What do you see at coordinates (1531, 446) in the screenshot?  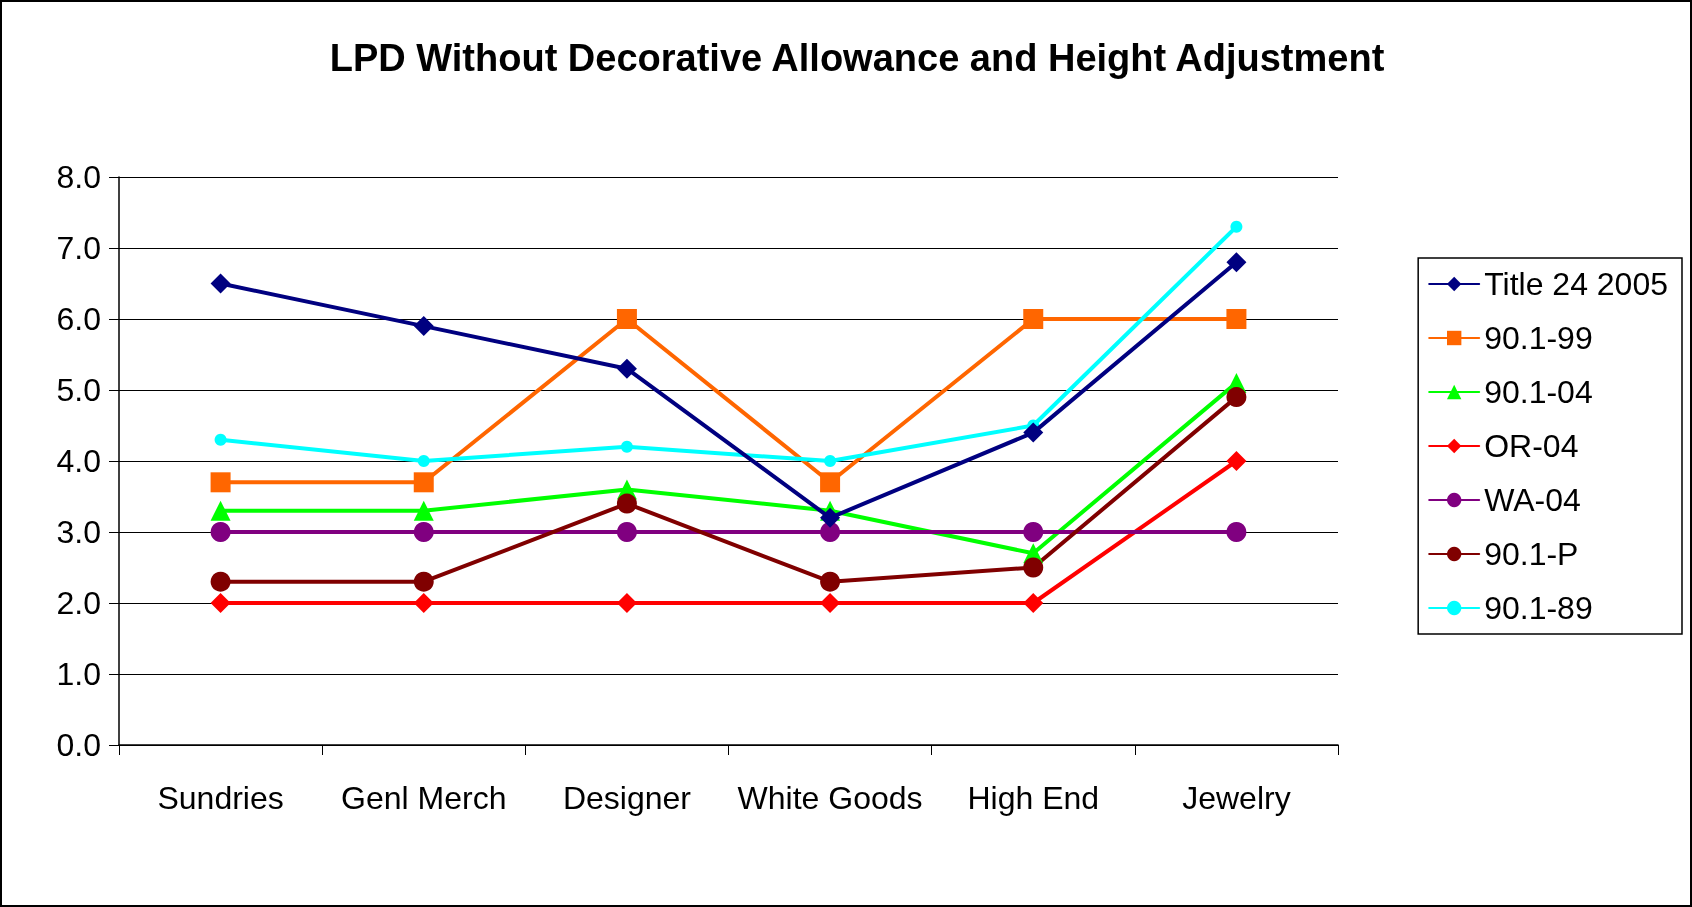 I see `legend-label: OR-04` at bounding box center [1531, 446].